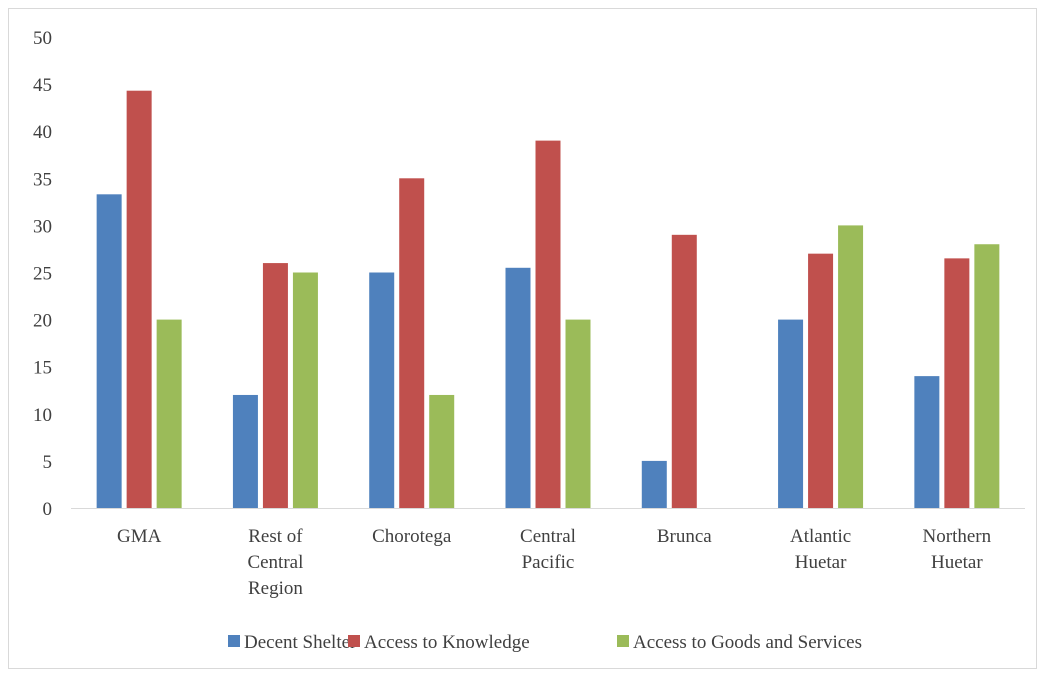 This screenshot has width=1043, height=674. What do you see at coordinates (42, 321) in the screenshot?
I see `y-tick-label: 20` at bounding box center [42, 321].